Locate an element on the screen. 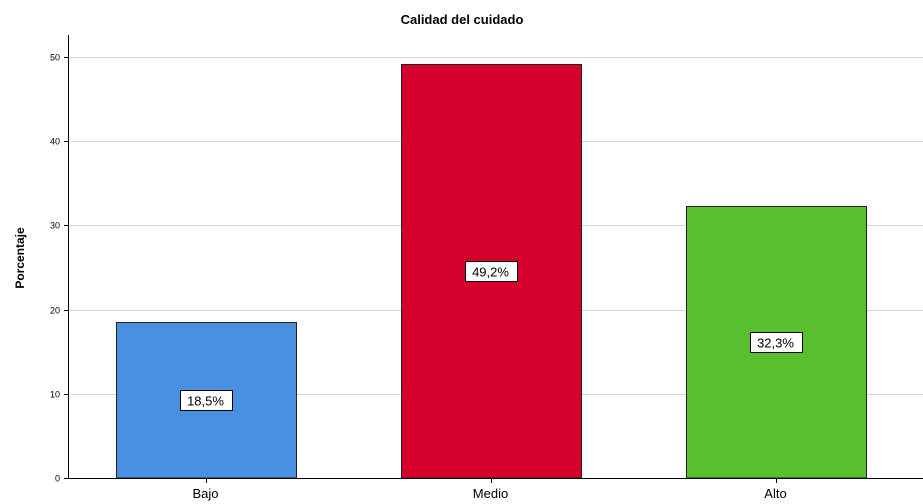 Image resolution: width=923 pixels, height=504 pixels. data-label-text: 32,3% is located at coordinates (775, 342).